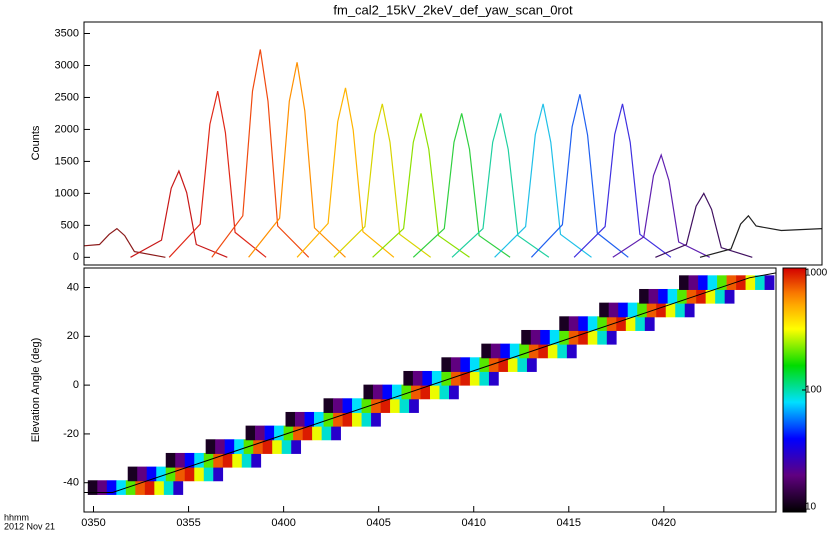 This screenshot has width=833, height=534. What do you see at coordinates (67, 65) in the screenshot?
I see `y-tick-label: 3000` at bounding box center [67, 65].